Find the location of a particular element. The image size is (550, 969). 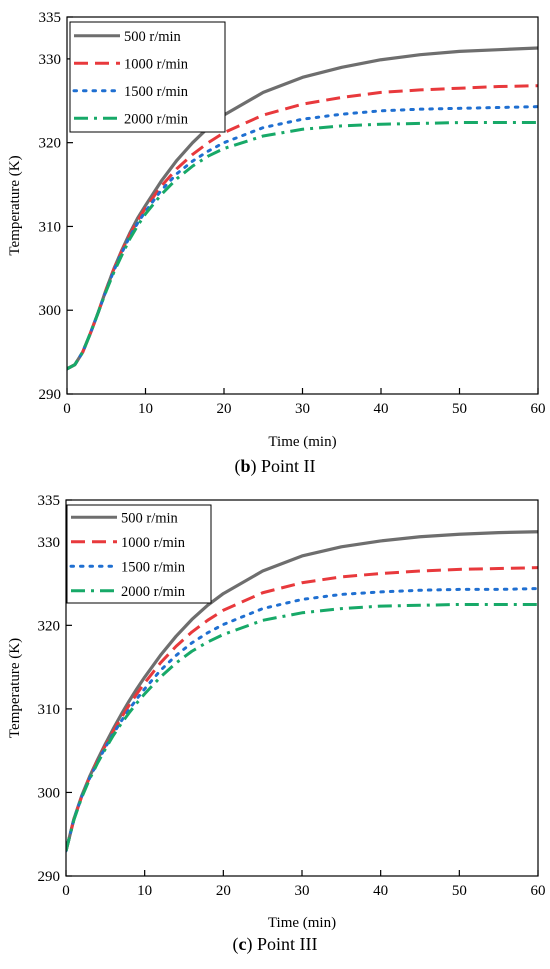

panel-caption: (c) Point III is located at coordinates (275, 944).